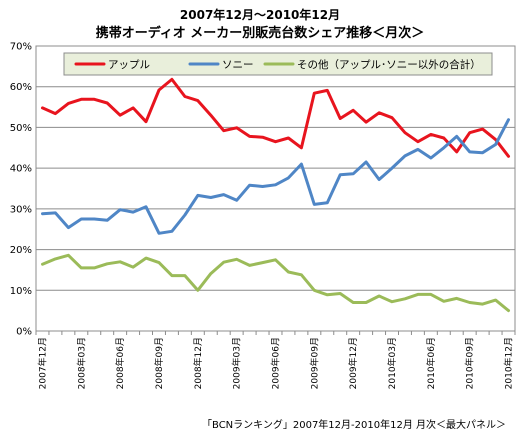  I want to click on x-tick-label: 2009年03月, so click(237, 363).